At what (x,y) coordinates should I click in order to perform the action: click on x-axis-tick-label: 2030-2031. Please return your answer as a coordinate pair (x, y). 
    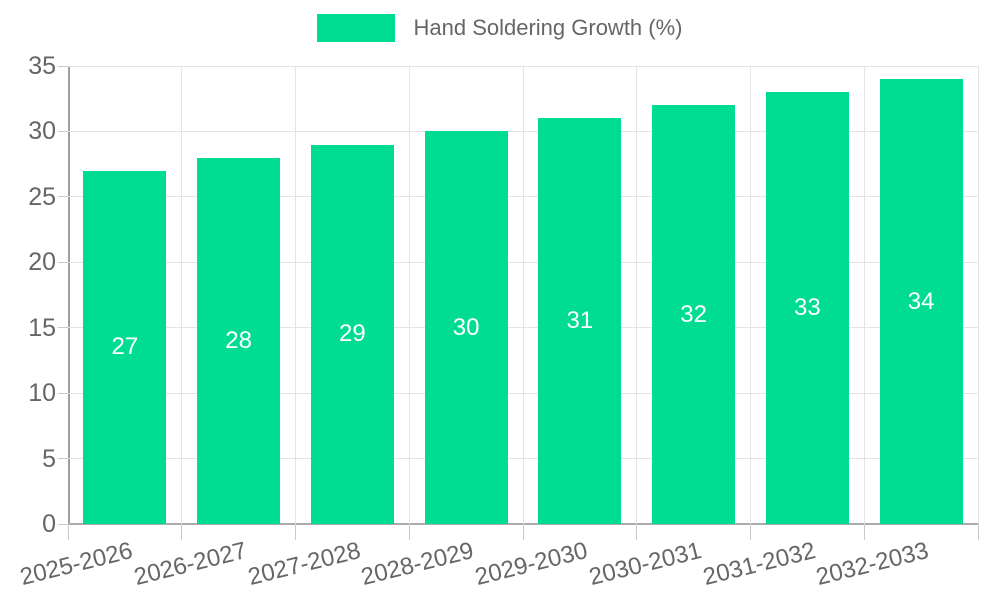
    Looking at the image, I should click on (645, 564).